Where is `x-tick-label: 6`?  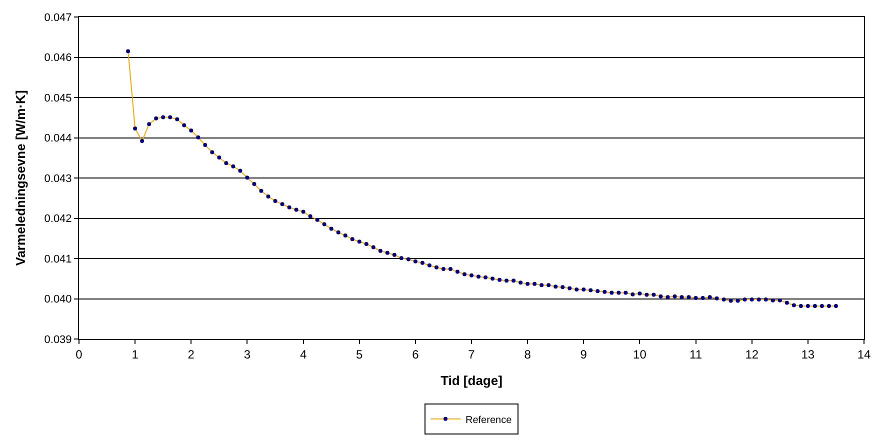
x-tick-label: 6 is located at coordinates (416, 354).